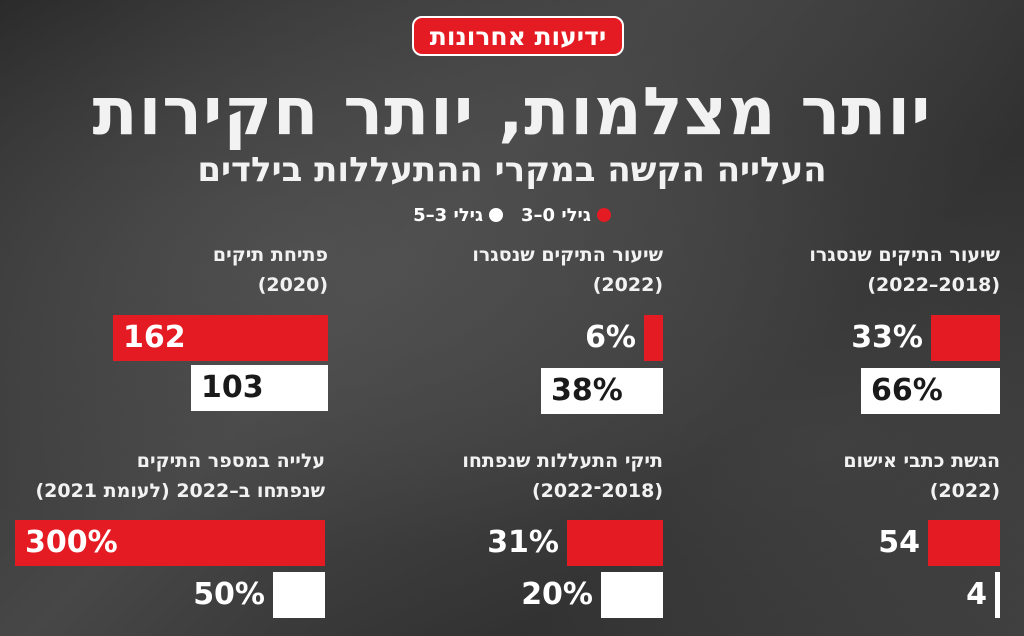 The height and width of the screenshot is (636, 1024). What do you see at coordinates (610, 337) in the screenshot?
I see `bar-value-label: 6%` at bounding box center [610, 337].